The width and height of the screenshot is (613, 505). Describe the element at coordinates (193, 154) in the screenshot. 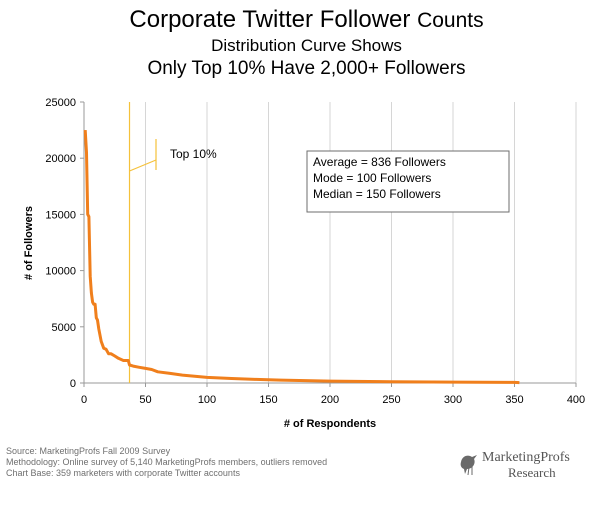

I see `top-10-label: Top 10%` at that location.